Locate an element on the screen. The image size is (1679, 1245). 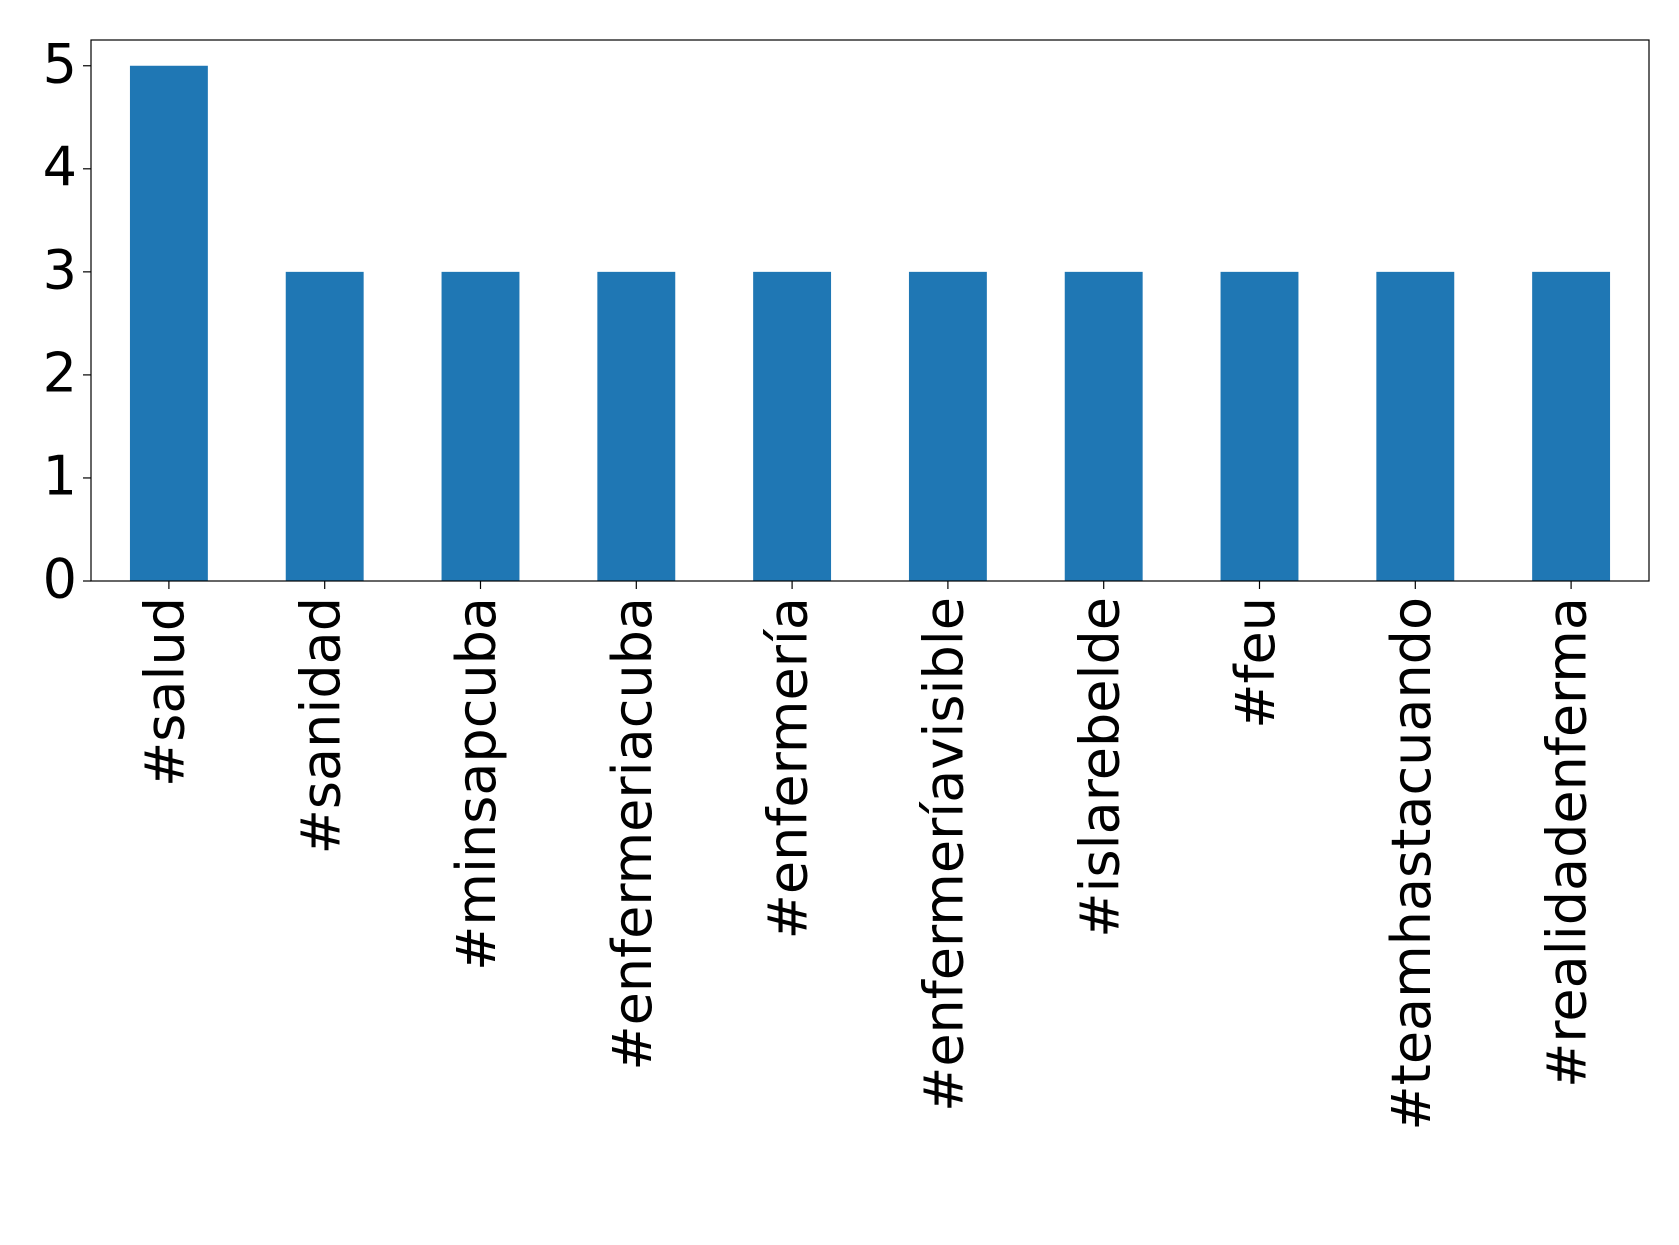
x-tick-label: #feu is located at coordinates (1255, 663).